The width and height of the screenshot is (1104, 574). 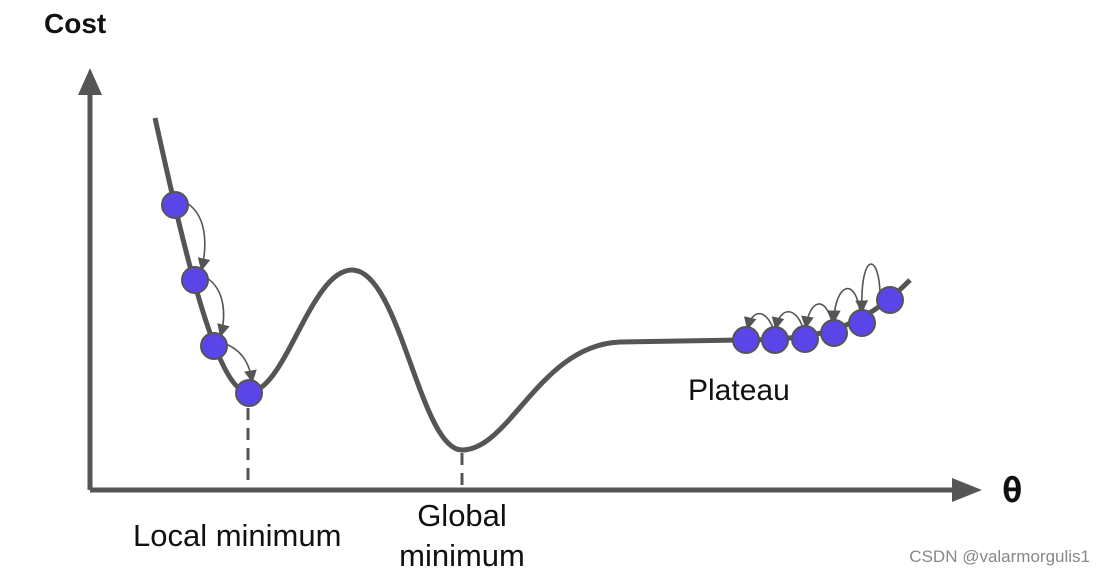 What do you see at coordinates (355, 449) in the screenshot?
I see `minimum-markers` at bounding box center [355, 449].